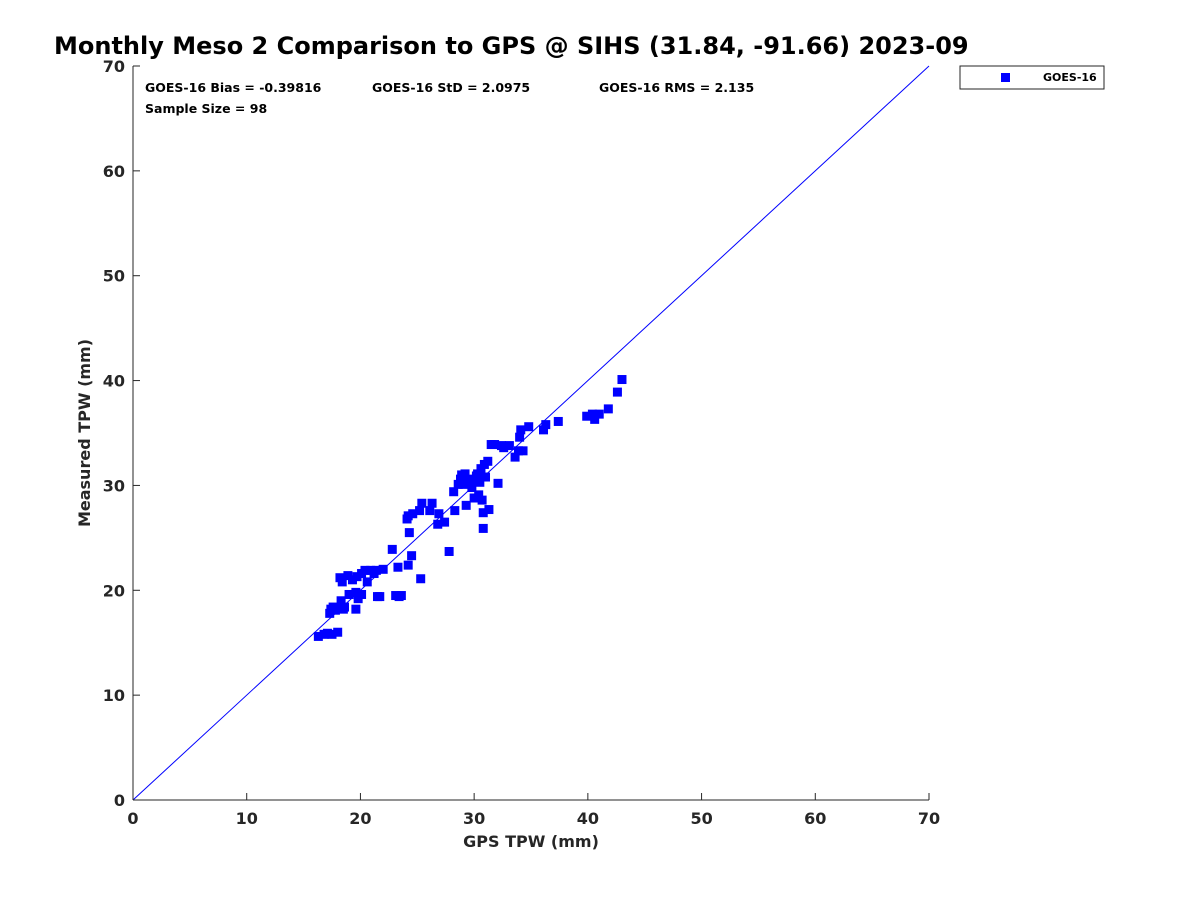 Image resolution: width=1200 pixels, height=900 pixels. I want to click on x-tick-label: 70, so click(929, 818).